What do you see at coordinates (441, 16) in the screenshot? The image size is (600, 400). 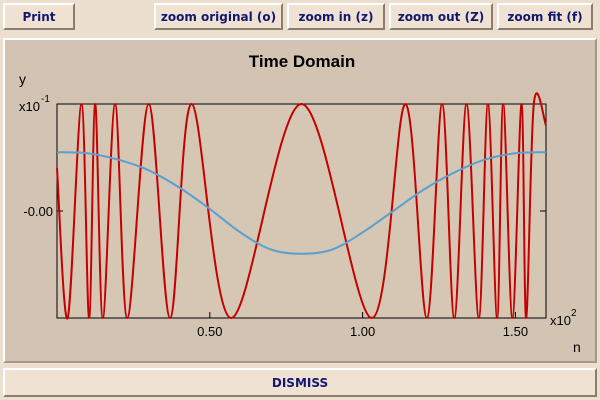 I see `zoom-out-button: zoom out (Z)` at bounding box center [441, 16].